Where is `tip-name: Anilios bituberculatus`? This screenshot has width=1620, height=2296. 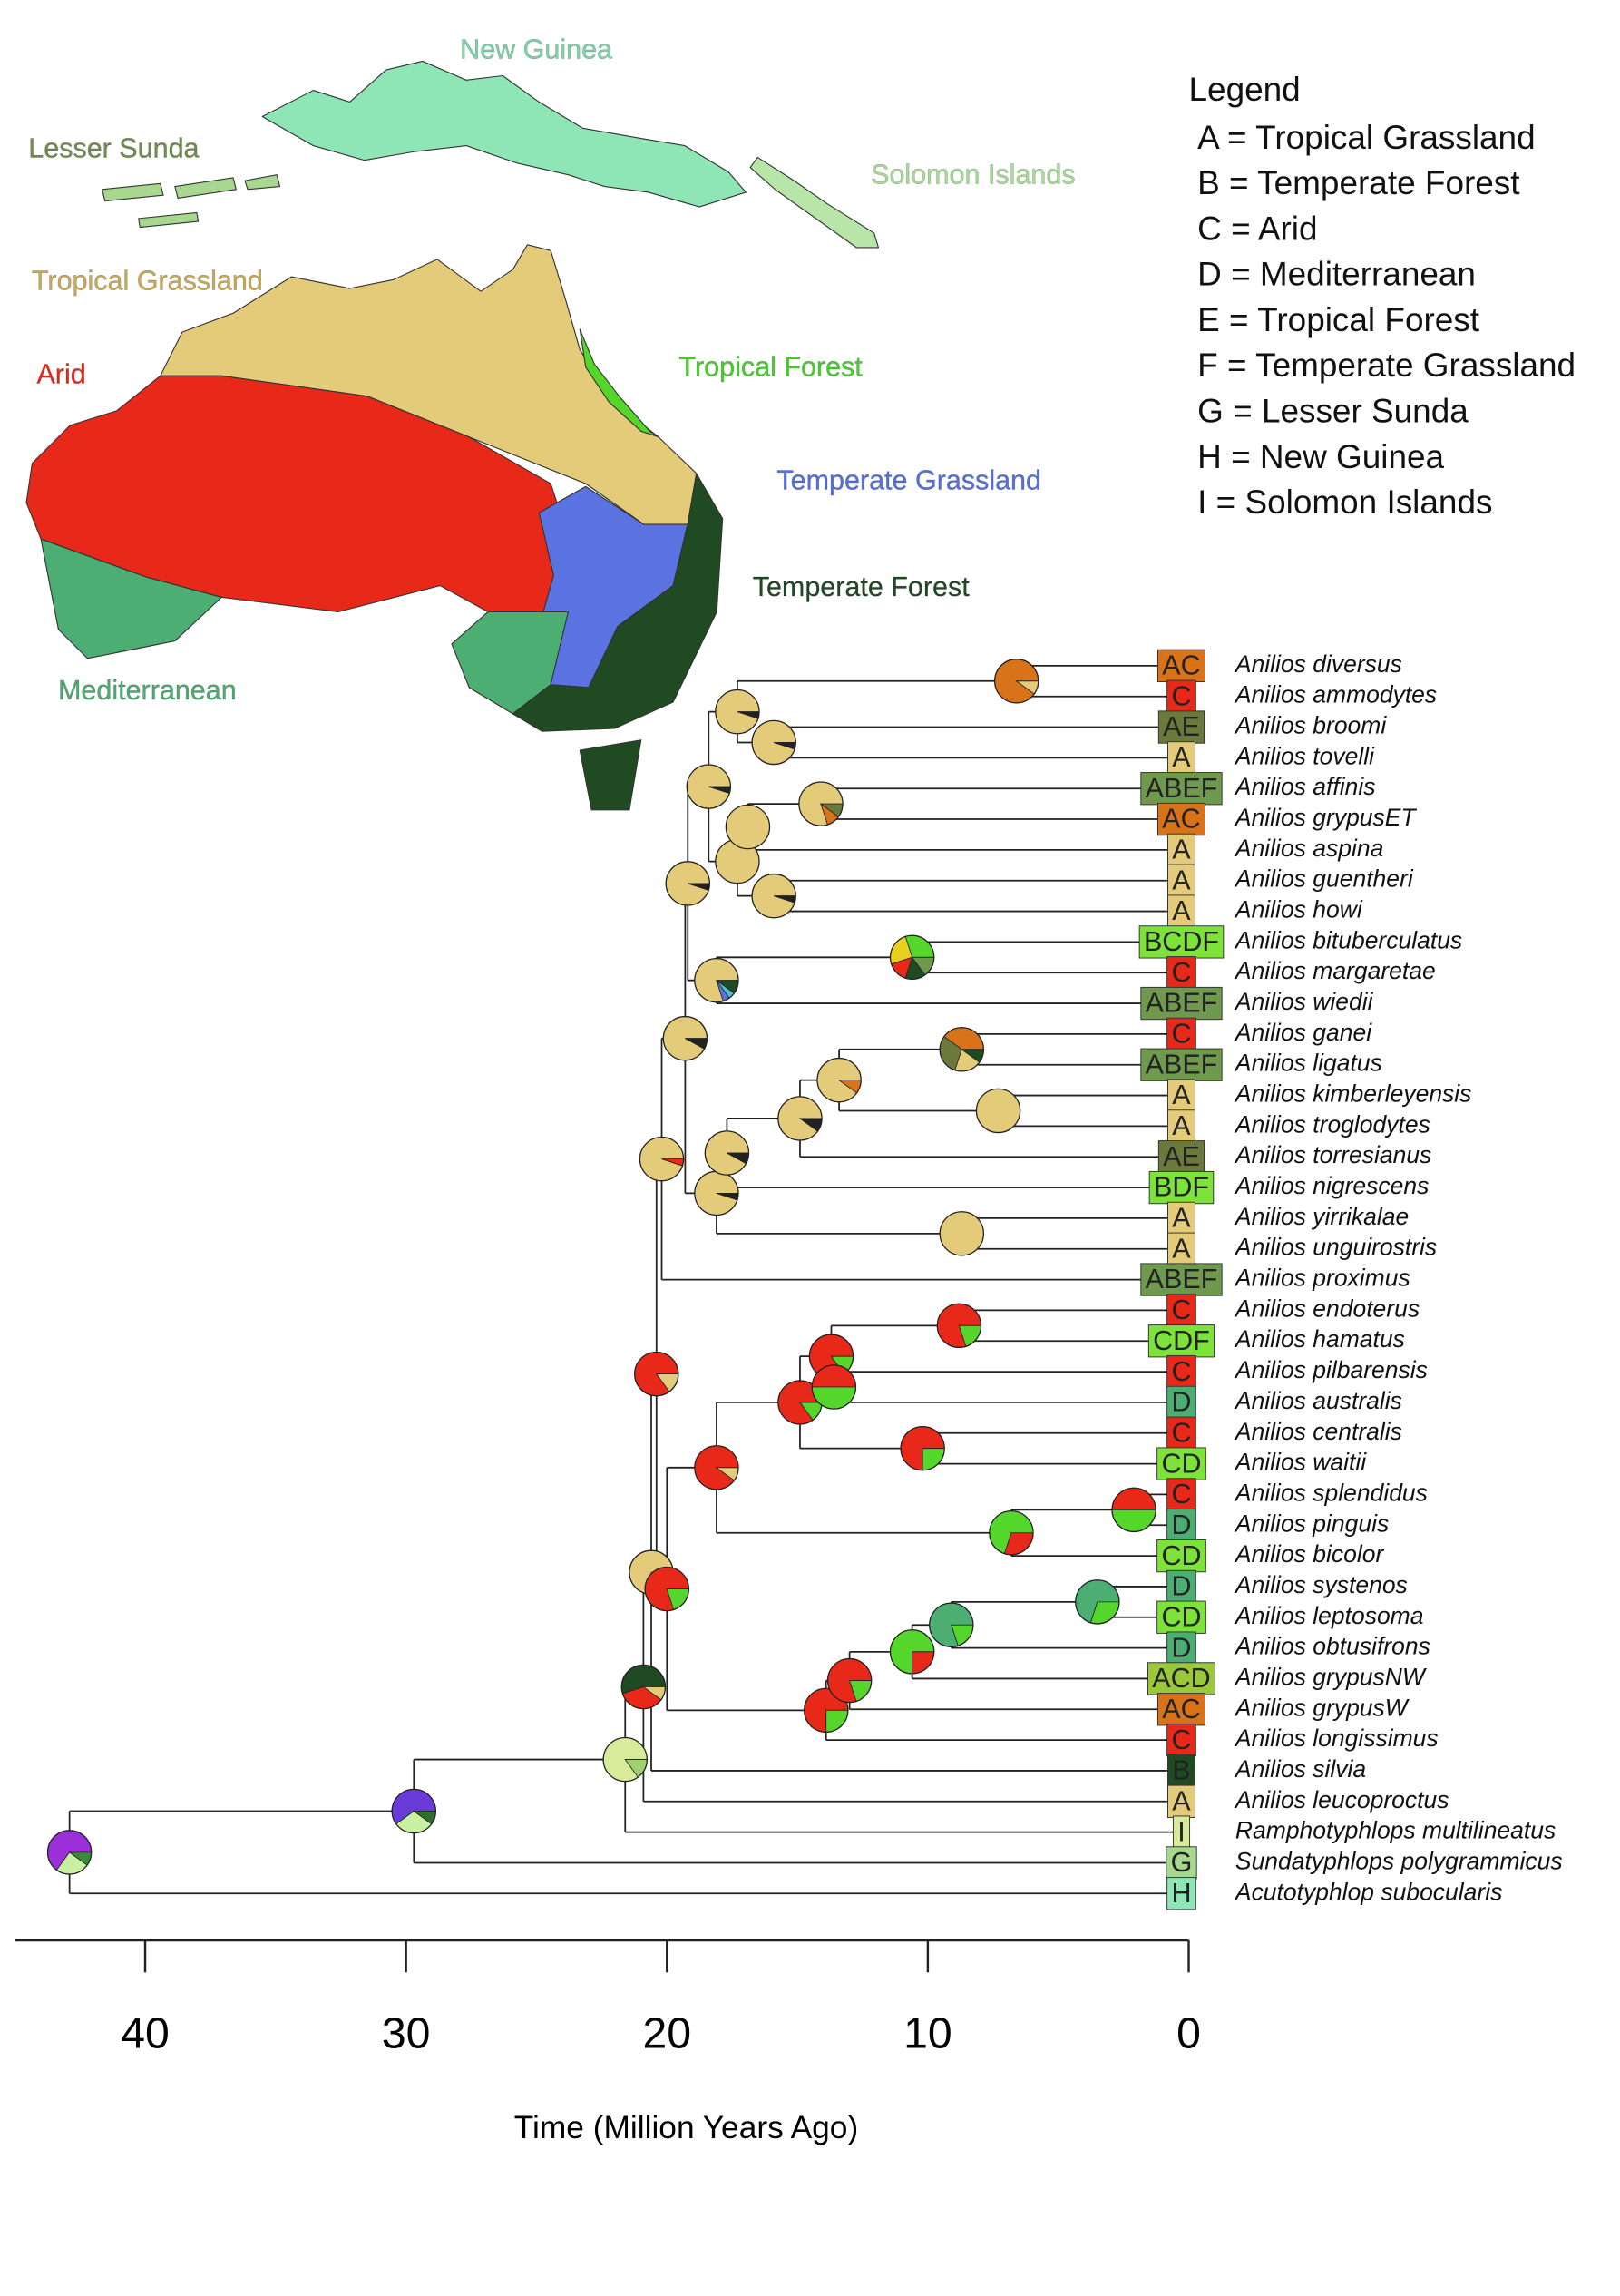
tip-name: Anilios bituberculatus is located at coordinates (1348, 940).